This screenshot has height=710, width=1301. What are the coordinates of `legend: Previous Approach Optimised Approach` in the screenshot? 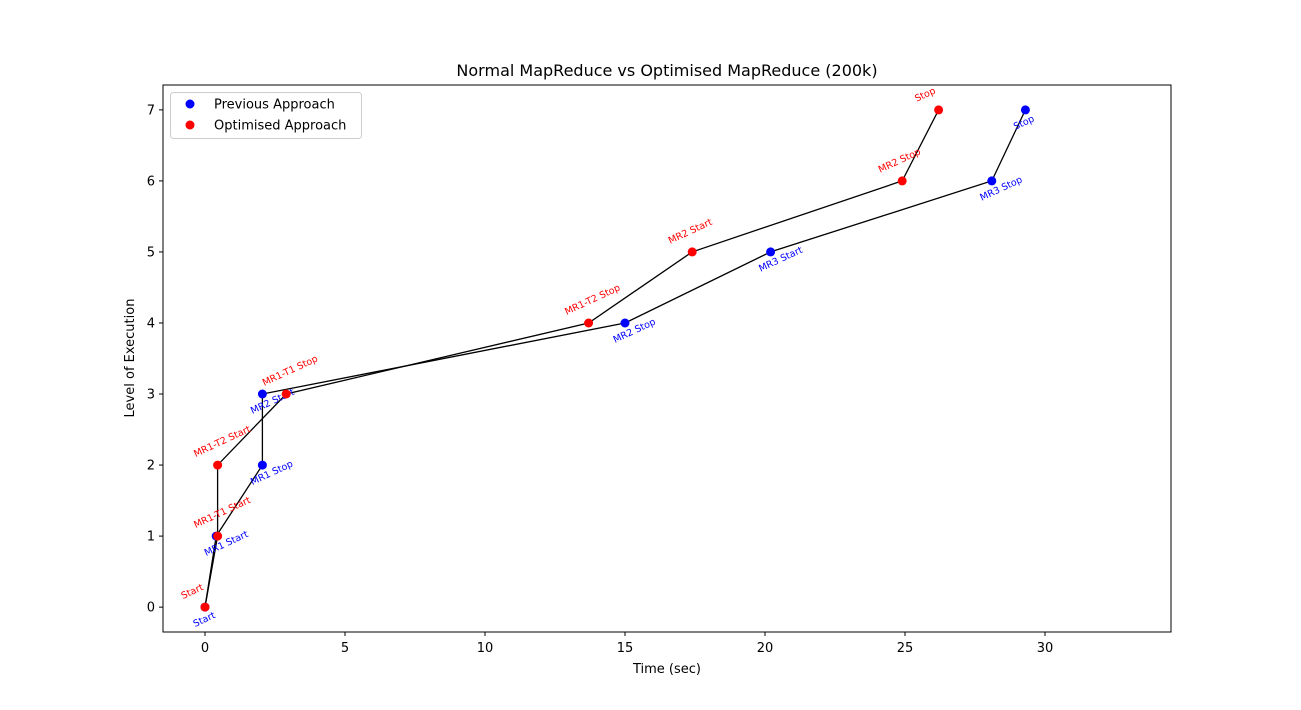 It's located at (266, 115).